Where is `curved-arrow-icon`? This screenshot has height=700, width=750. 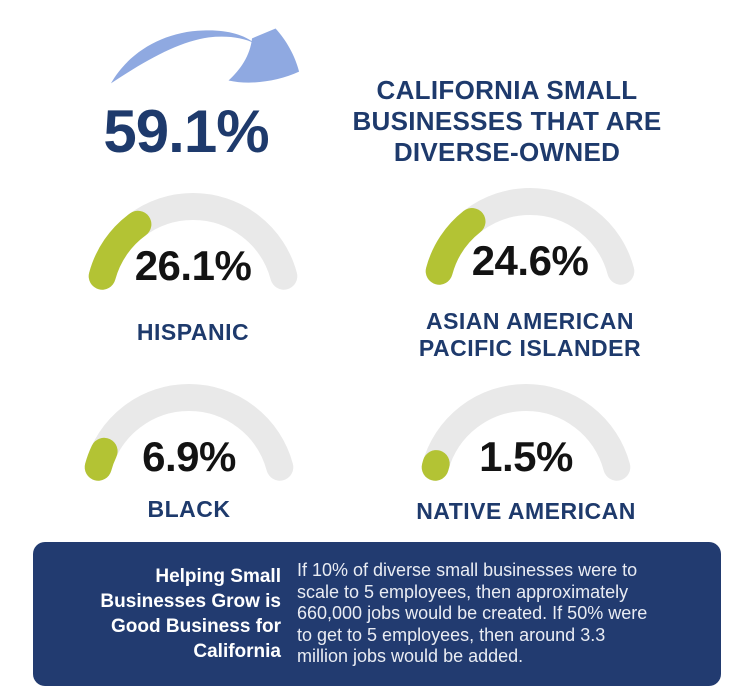
curved-arrow-icon is located at coordinates (205, 56).